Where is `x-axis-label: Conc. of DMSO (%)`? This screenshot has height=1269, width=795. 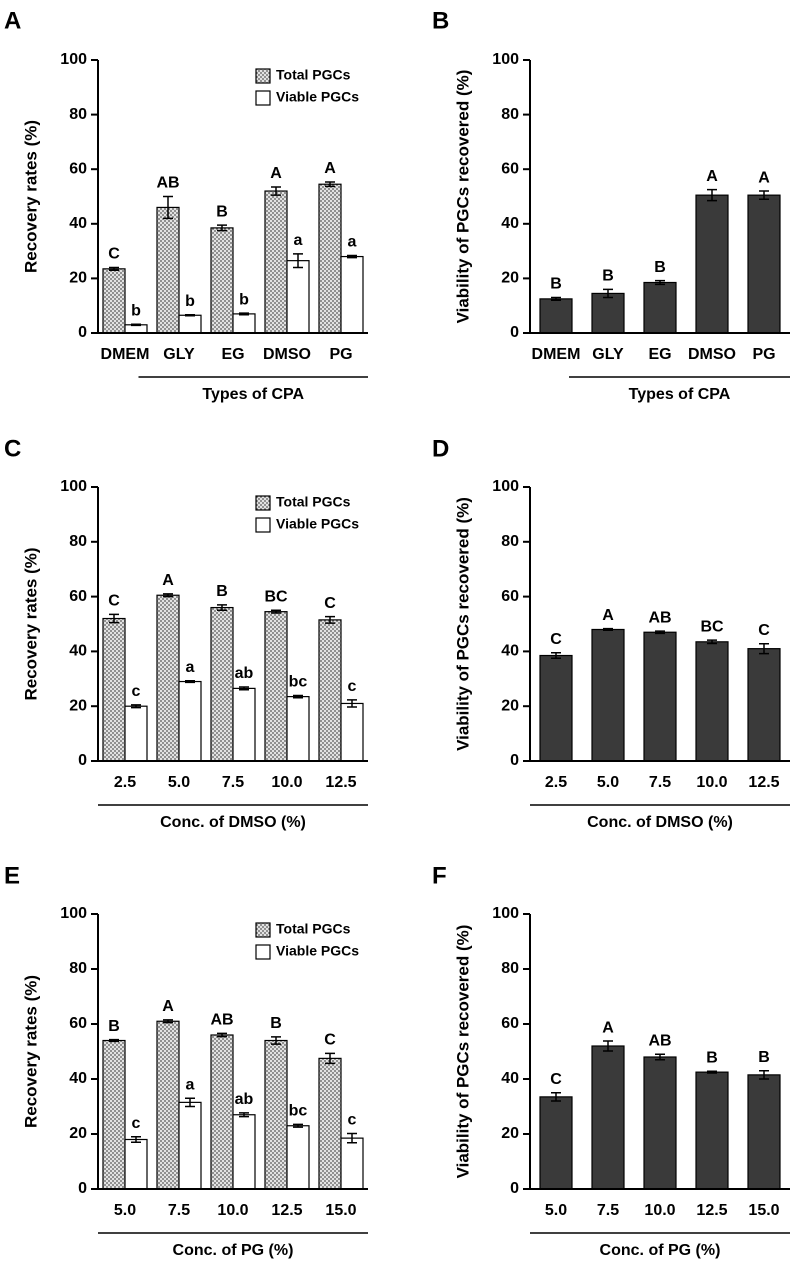
x-axis-label: Conc. of DMSO (%) is located at coordinates (660, 822).